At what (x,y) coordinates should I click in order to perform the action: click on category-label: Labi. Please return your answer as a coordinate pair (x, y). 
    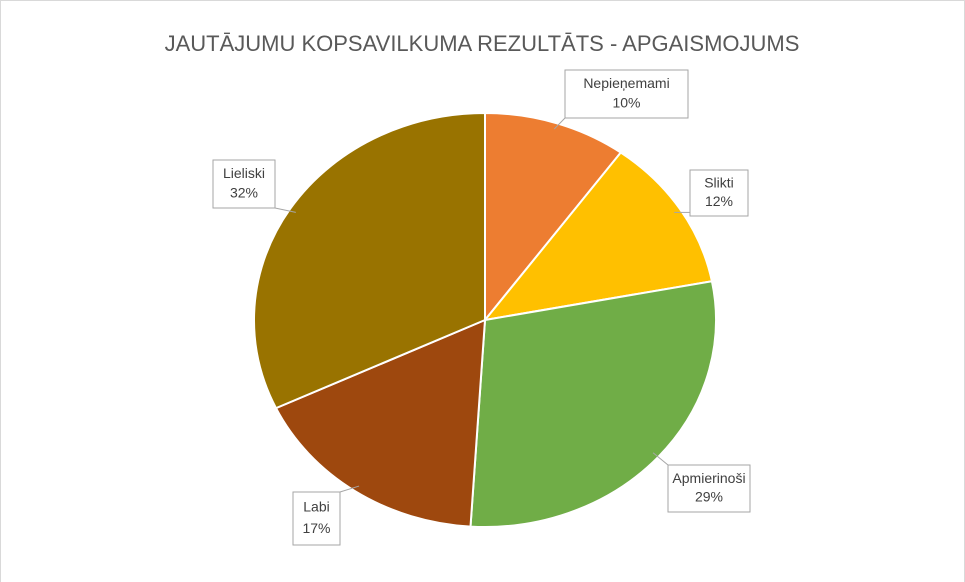
    Looking at the image, I should click on (316, 507).